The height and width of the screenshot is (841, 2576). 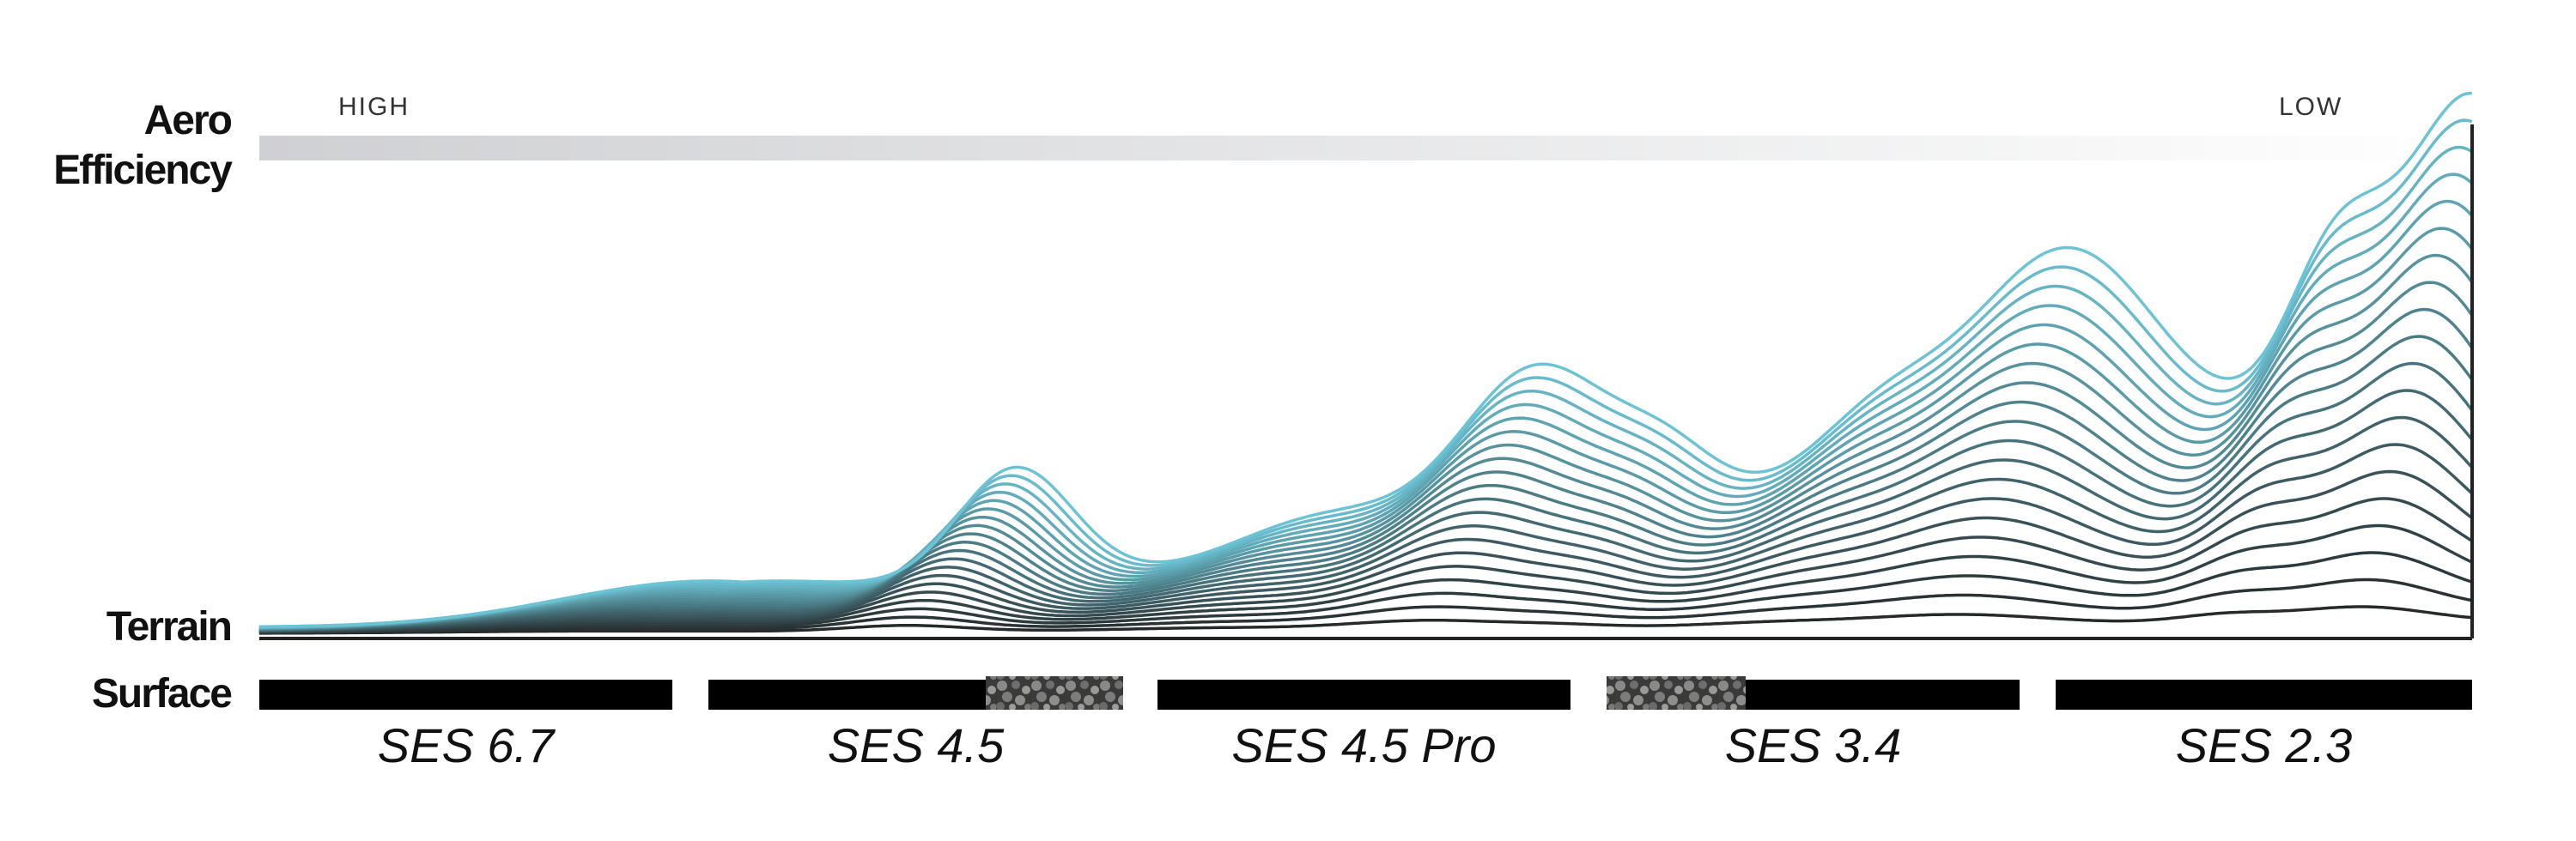 I want to click on terrain-label: Terrain, so click(x=170, y=627).